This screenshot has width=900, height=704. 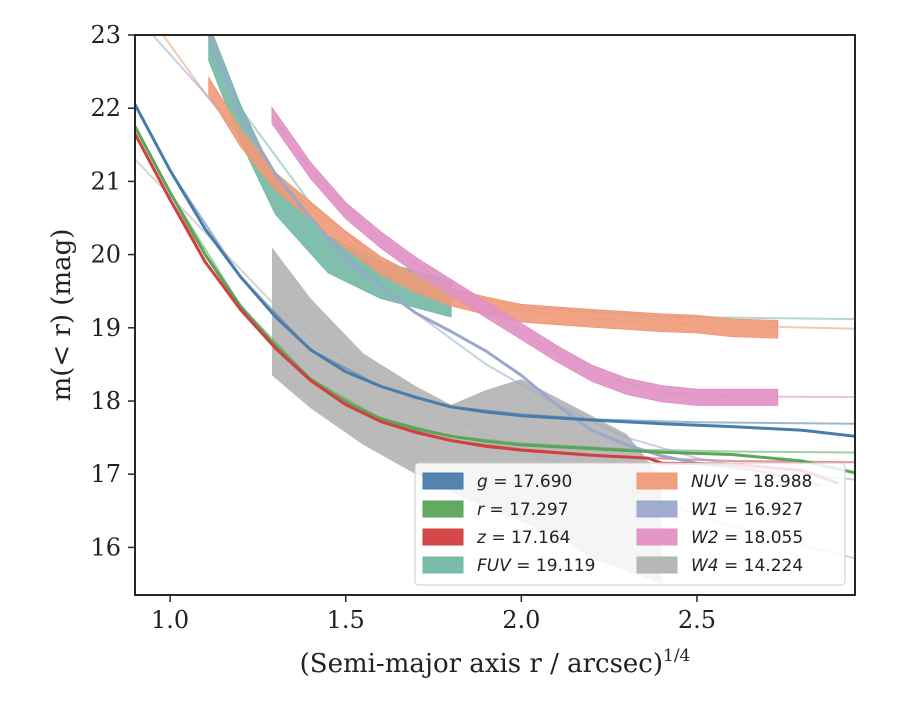 I want to click on x-axis-label-exponent: 1/4, so click(x=676, y=656).